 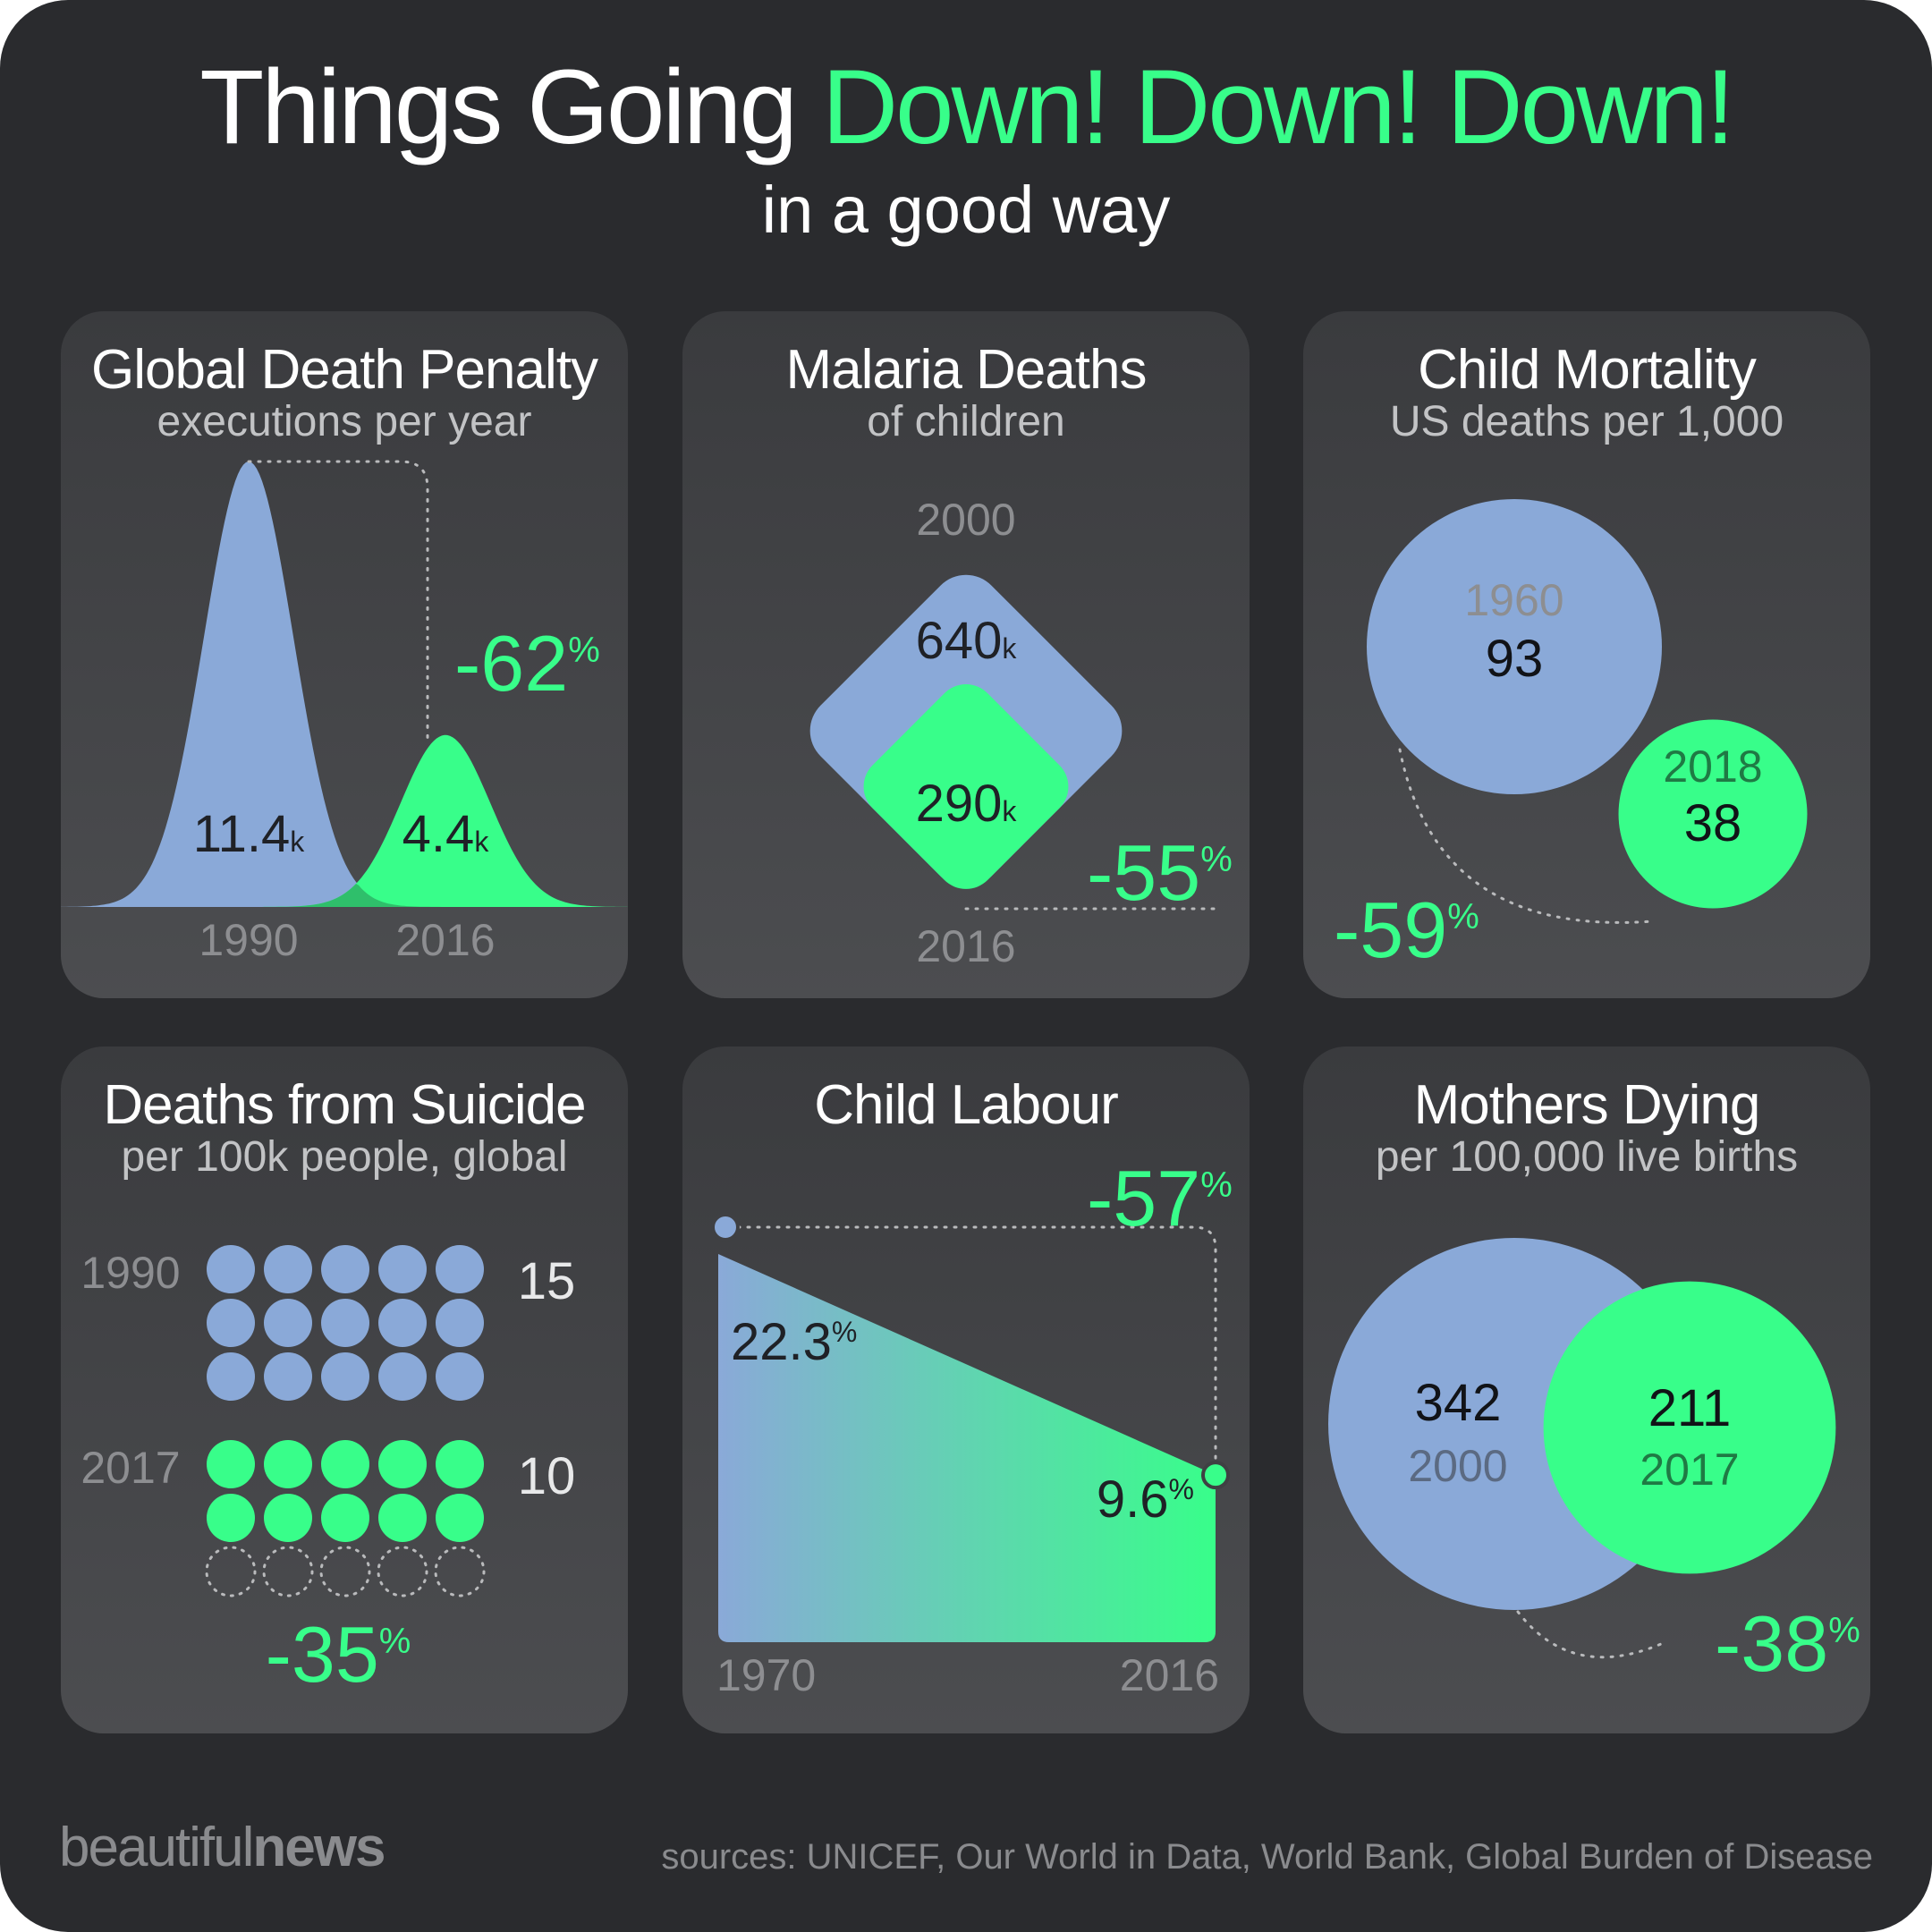 I want to click on value-label-2016: 290k, so click(x=967, y=804).